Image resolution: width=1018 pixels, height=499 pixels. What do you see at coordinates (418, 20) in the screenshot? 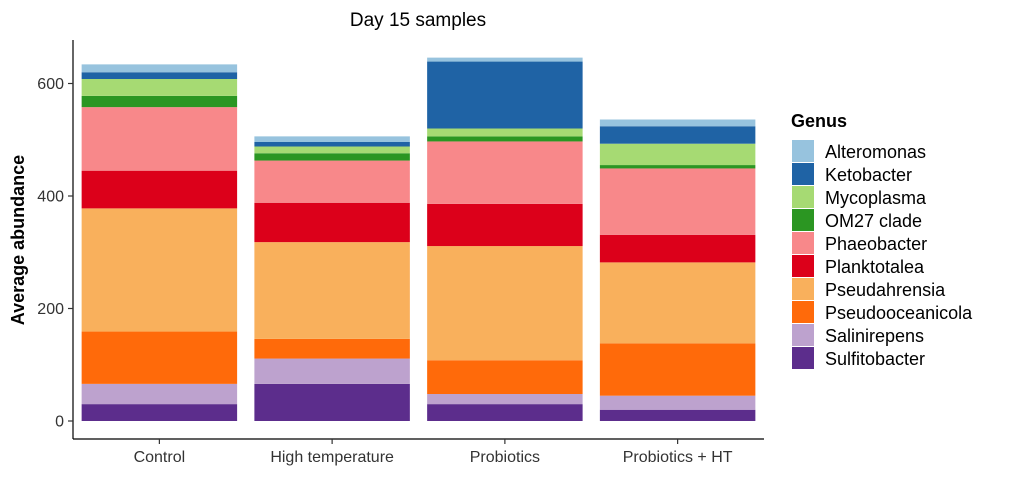
I see `chart-title: Day 15 samples` at bounding box center [418, 20].